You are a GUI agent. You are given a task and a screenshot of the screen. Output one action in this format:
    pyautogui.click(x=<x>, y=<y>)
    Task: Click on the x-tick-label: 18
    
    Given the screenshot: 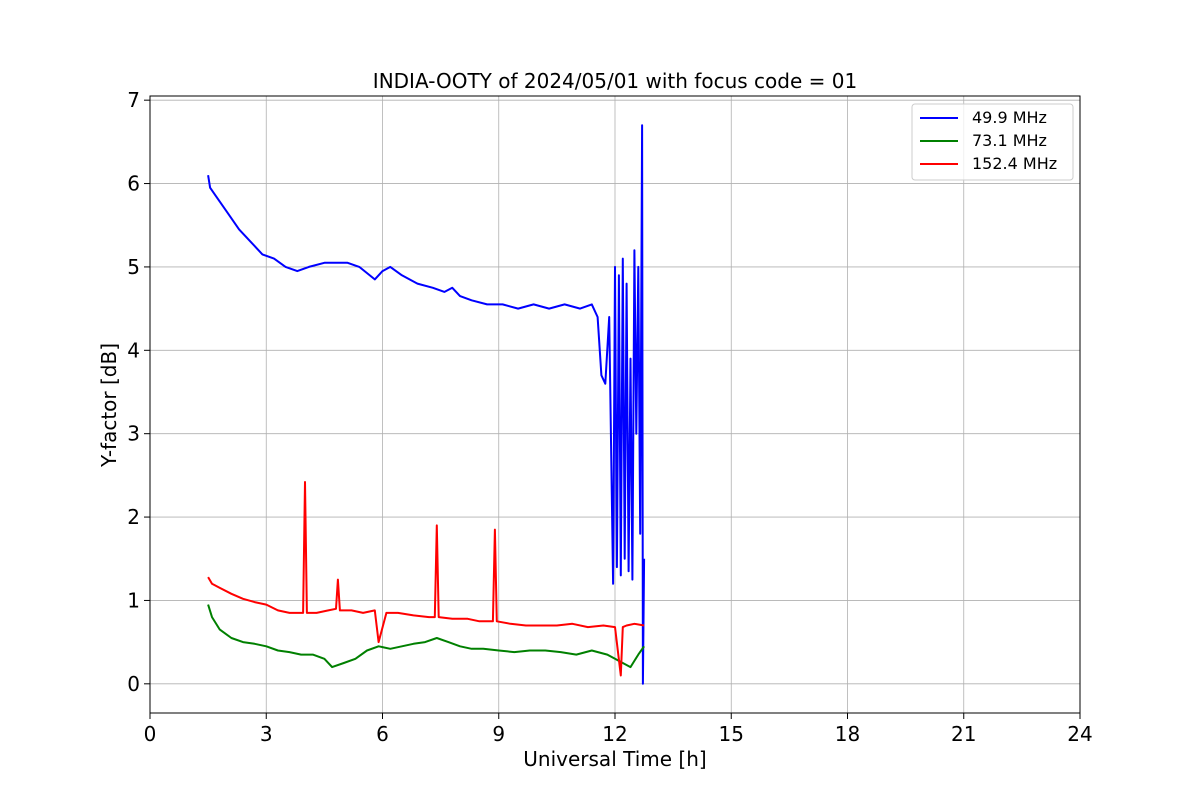 What is the action you would take?
    pyautogui.click(x=847, y=734)
    